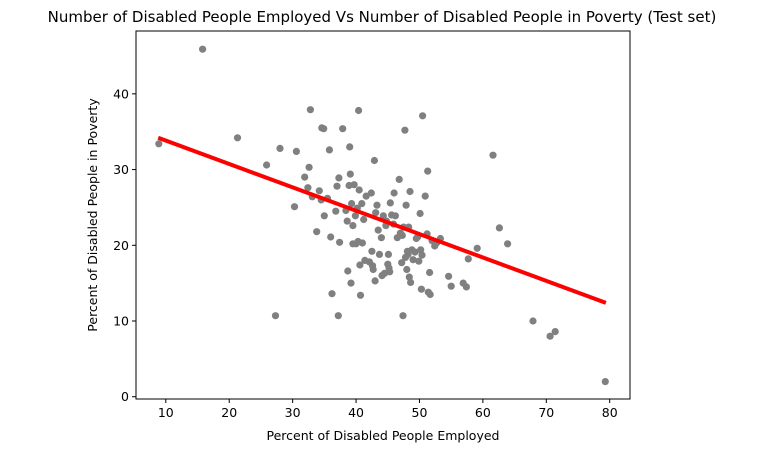 This screenshot has height=453, width=763. Describe the element at coordinates (121, 245) in the screenshot. I see `y-tick-label: 20` at that location.